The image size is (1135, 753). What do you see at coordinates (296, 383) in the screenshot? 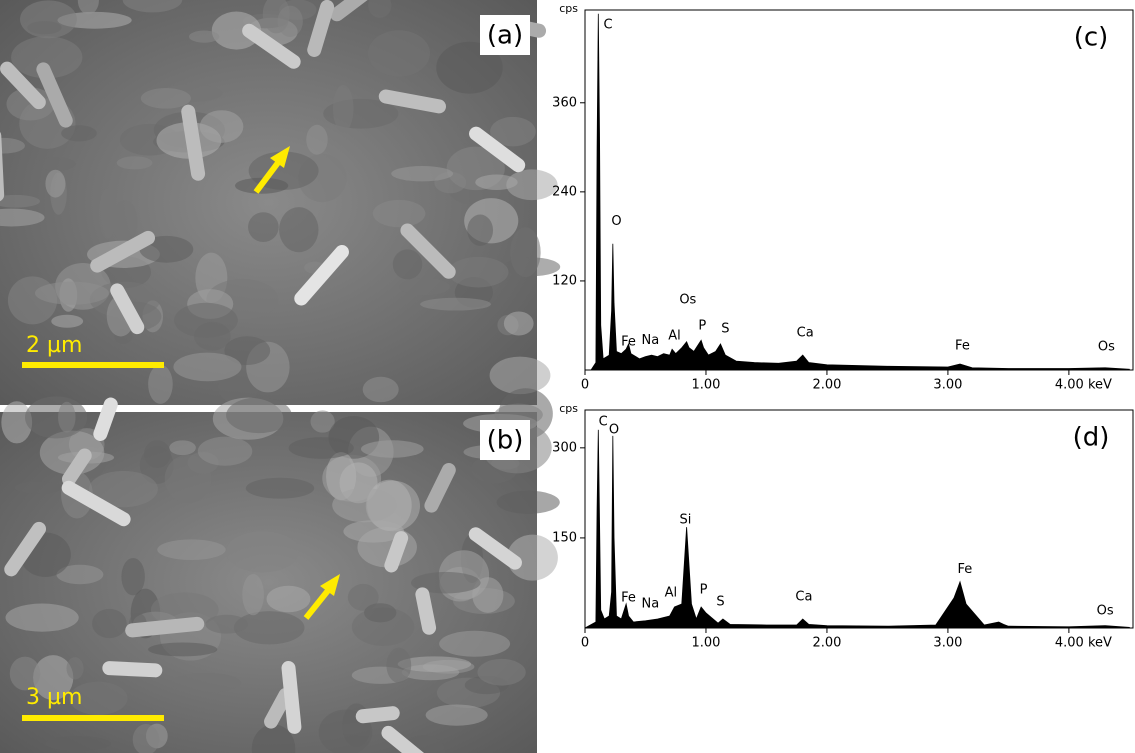
I see `arrow` at bounding box center [296, 383].